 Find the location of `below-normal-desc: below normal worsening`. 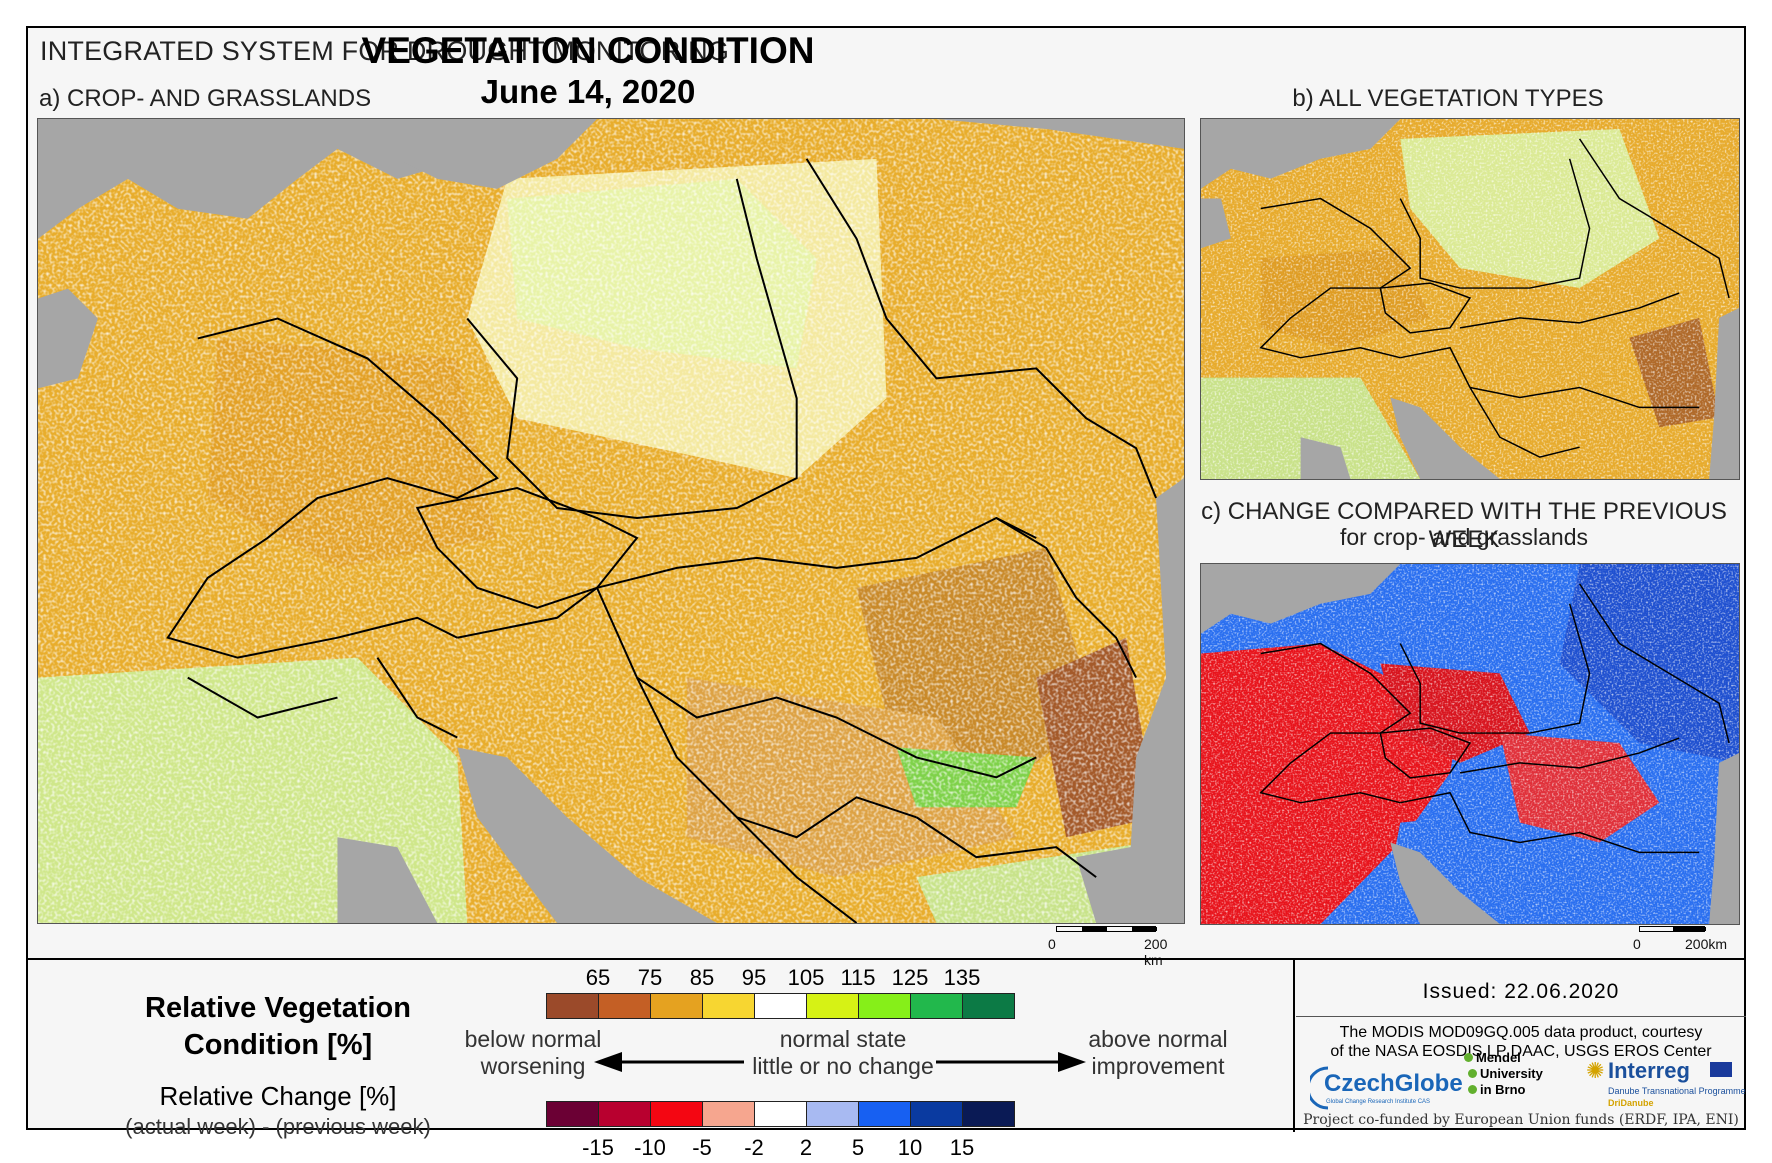

below-normal-desc: below normal worsening is located at coordinates (533, 1053).